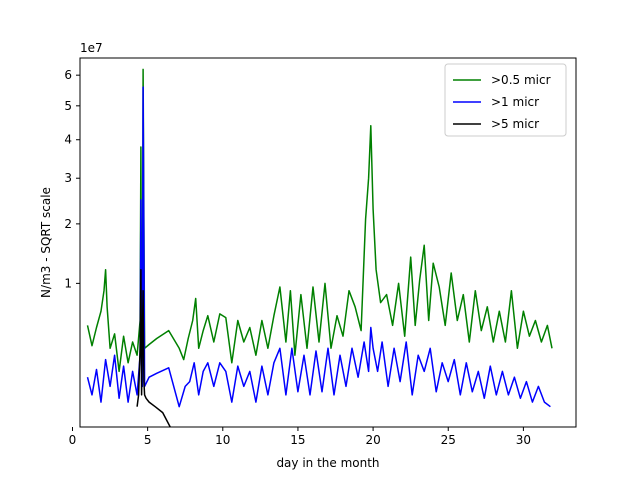 The height and width of the screenshot is (480, 640). What do you see at coordinates (68, 75) in the screenshot?
I see `y-tick-label-5: 6` at bounding box center [68, 75].